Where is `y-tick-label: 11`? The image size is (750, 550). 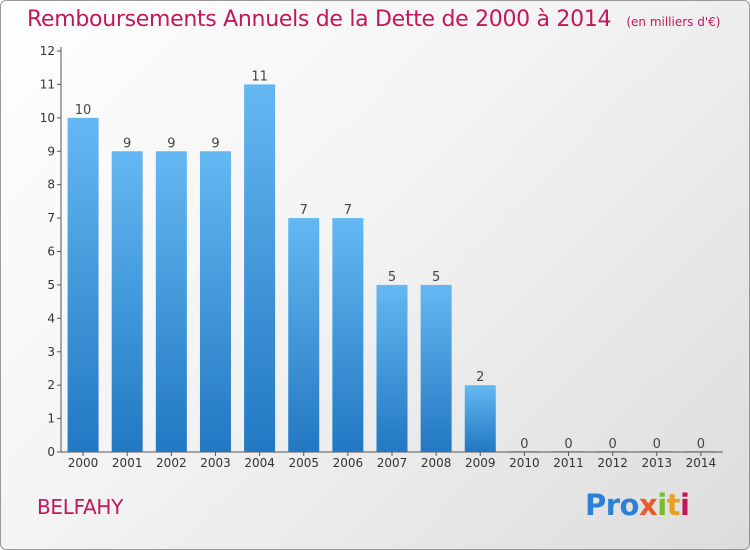
y-tick-label: 11 is located at coordinates (47, 84).